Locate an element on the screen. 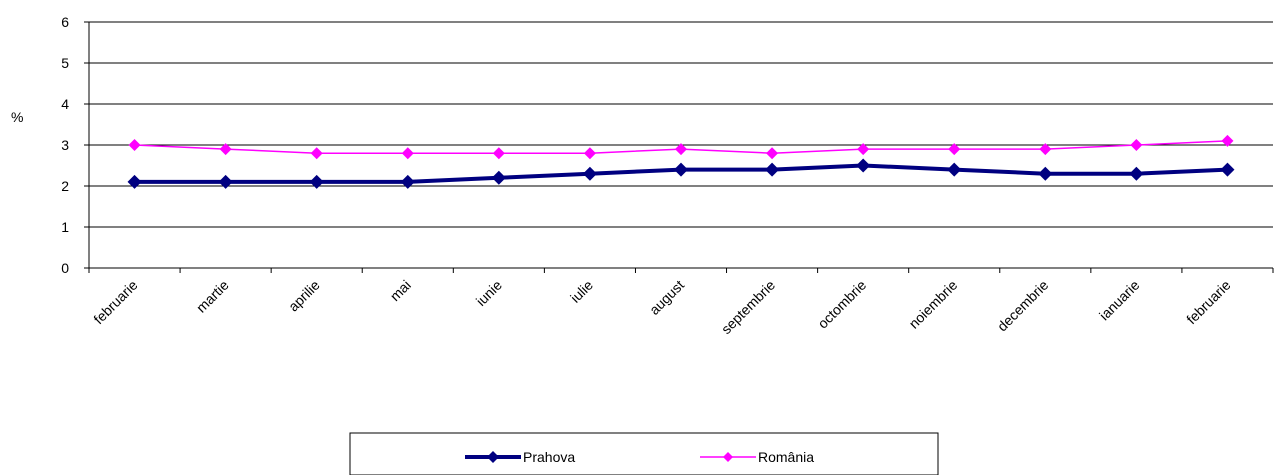  x-tick-label: iulie is located at coordinates (581, 291).